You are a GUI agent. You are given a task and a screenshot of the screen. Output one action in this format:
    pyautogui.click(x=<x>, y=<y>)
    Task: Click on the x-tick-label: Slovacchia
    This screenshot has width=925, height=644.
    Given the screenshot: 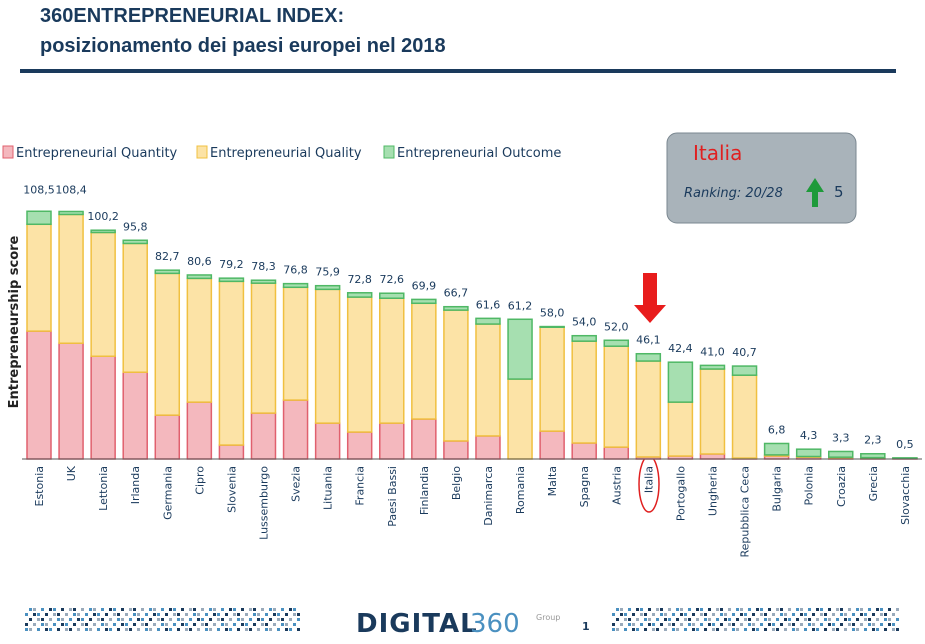 What is the action you would take?
    pyautogui.click(x=905, y=495)
    